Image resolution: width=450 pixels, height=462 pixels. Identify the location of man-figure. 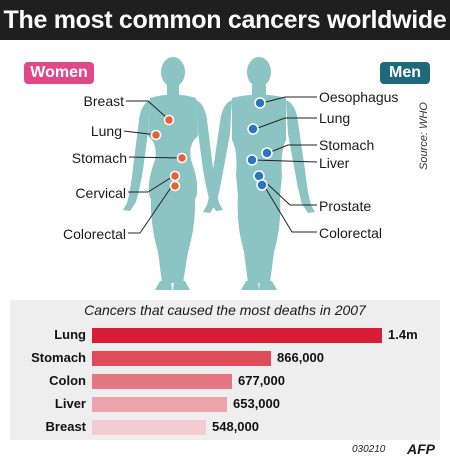
(259, 173).